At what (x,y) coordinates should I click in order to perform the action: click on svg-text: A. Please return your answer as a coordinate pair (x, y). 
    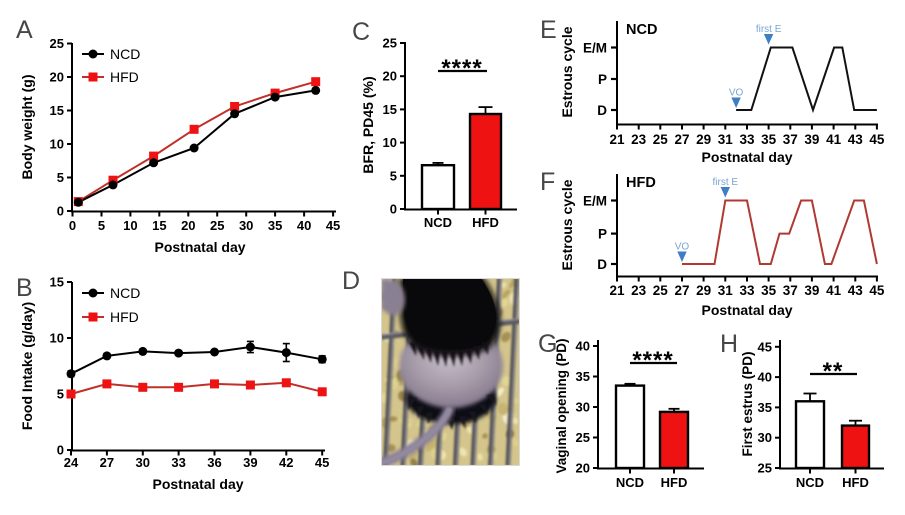
    Looking at the image, I should click on (24, 30).